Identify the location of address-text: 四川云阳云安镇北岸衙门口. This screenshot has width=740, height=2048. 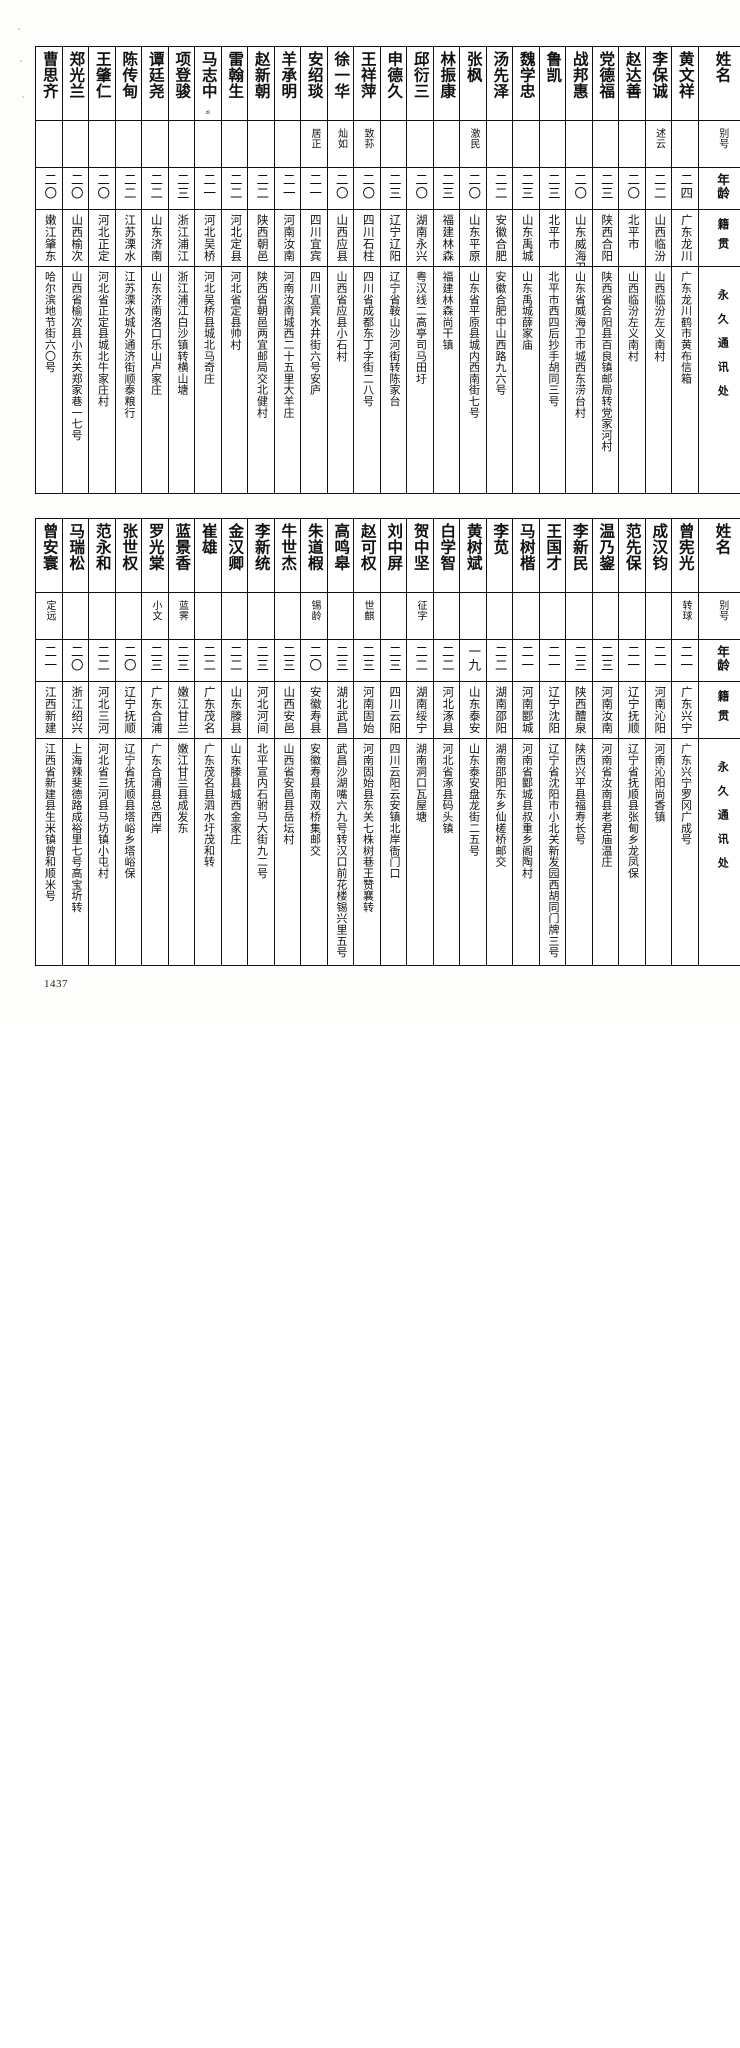
(393, 852).